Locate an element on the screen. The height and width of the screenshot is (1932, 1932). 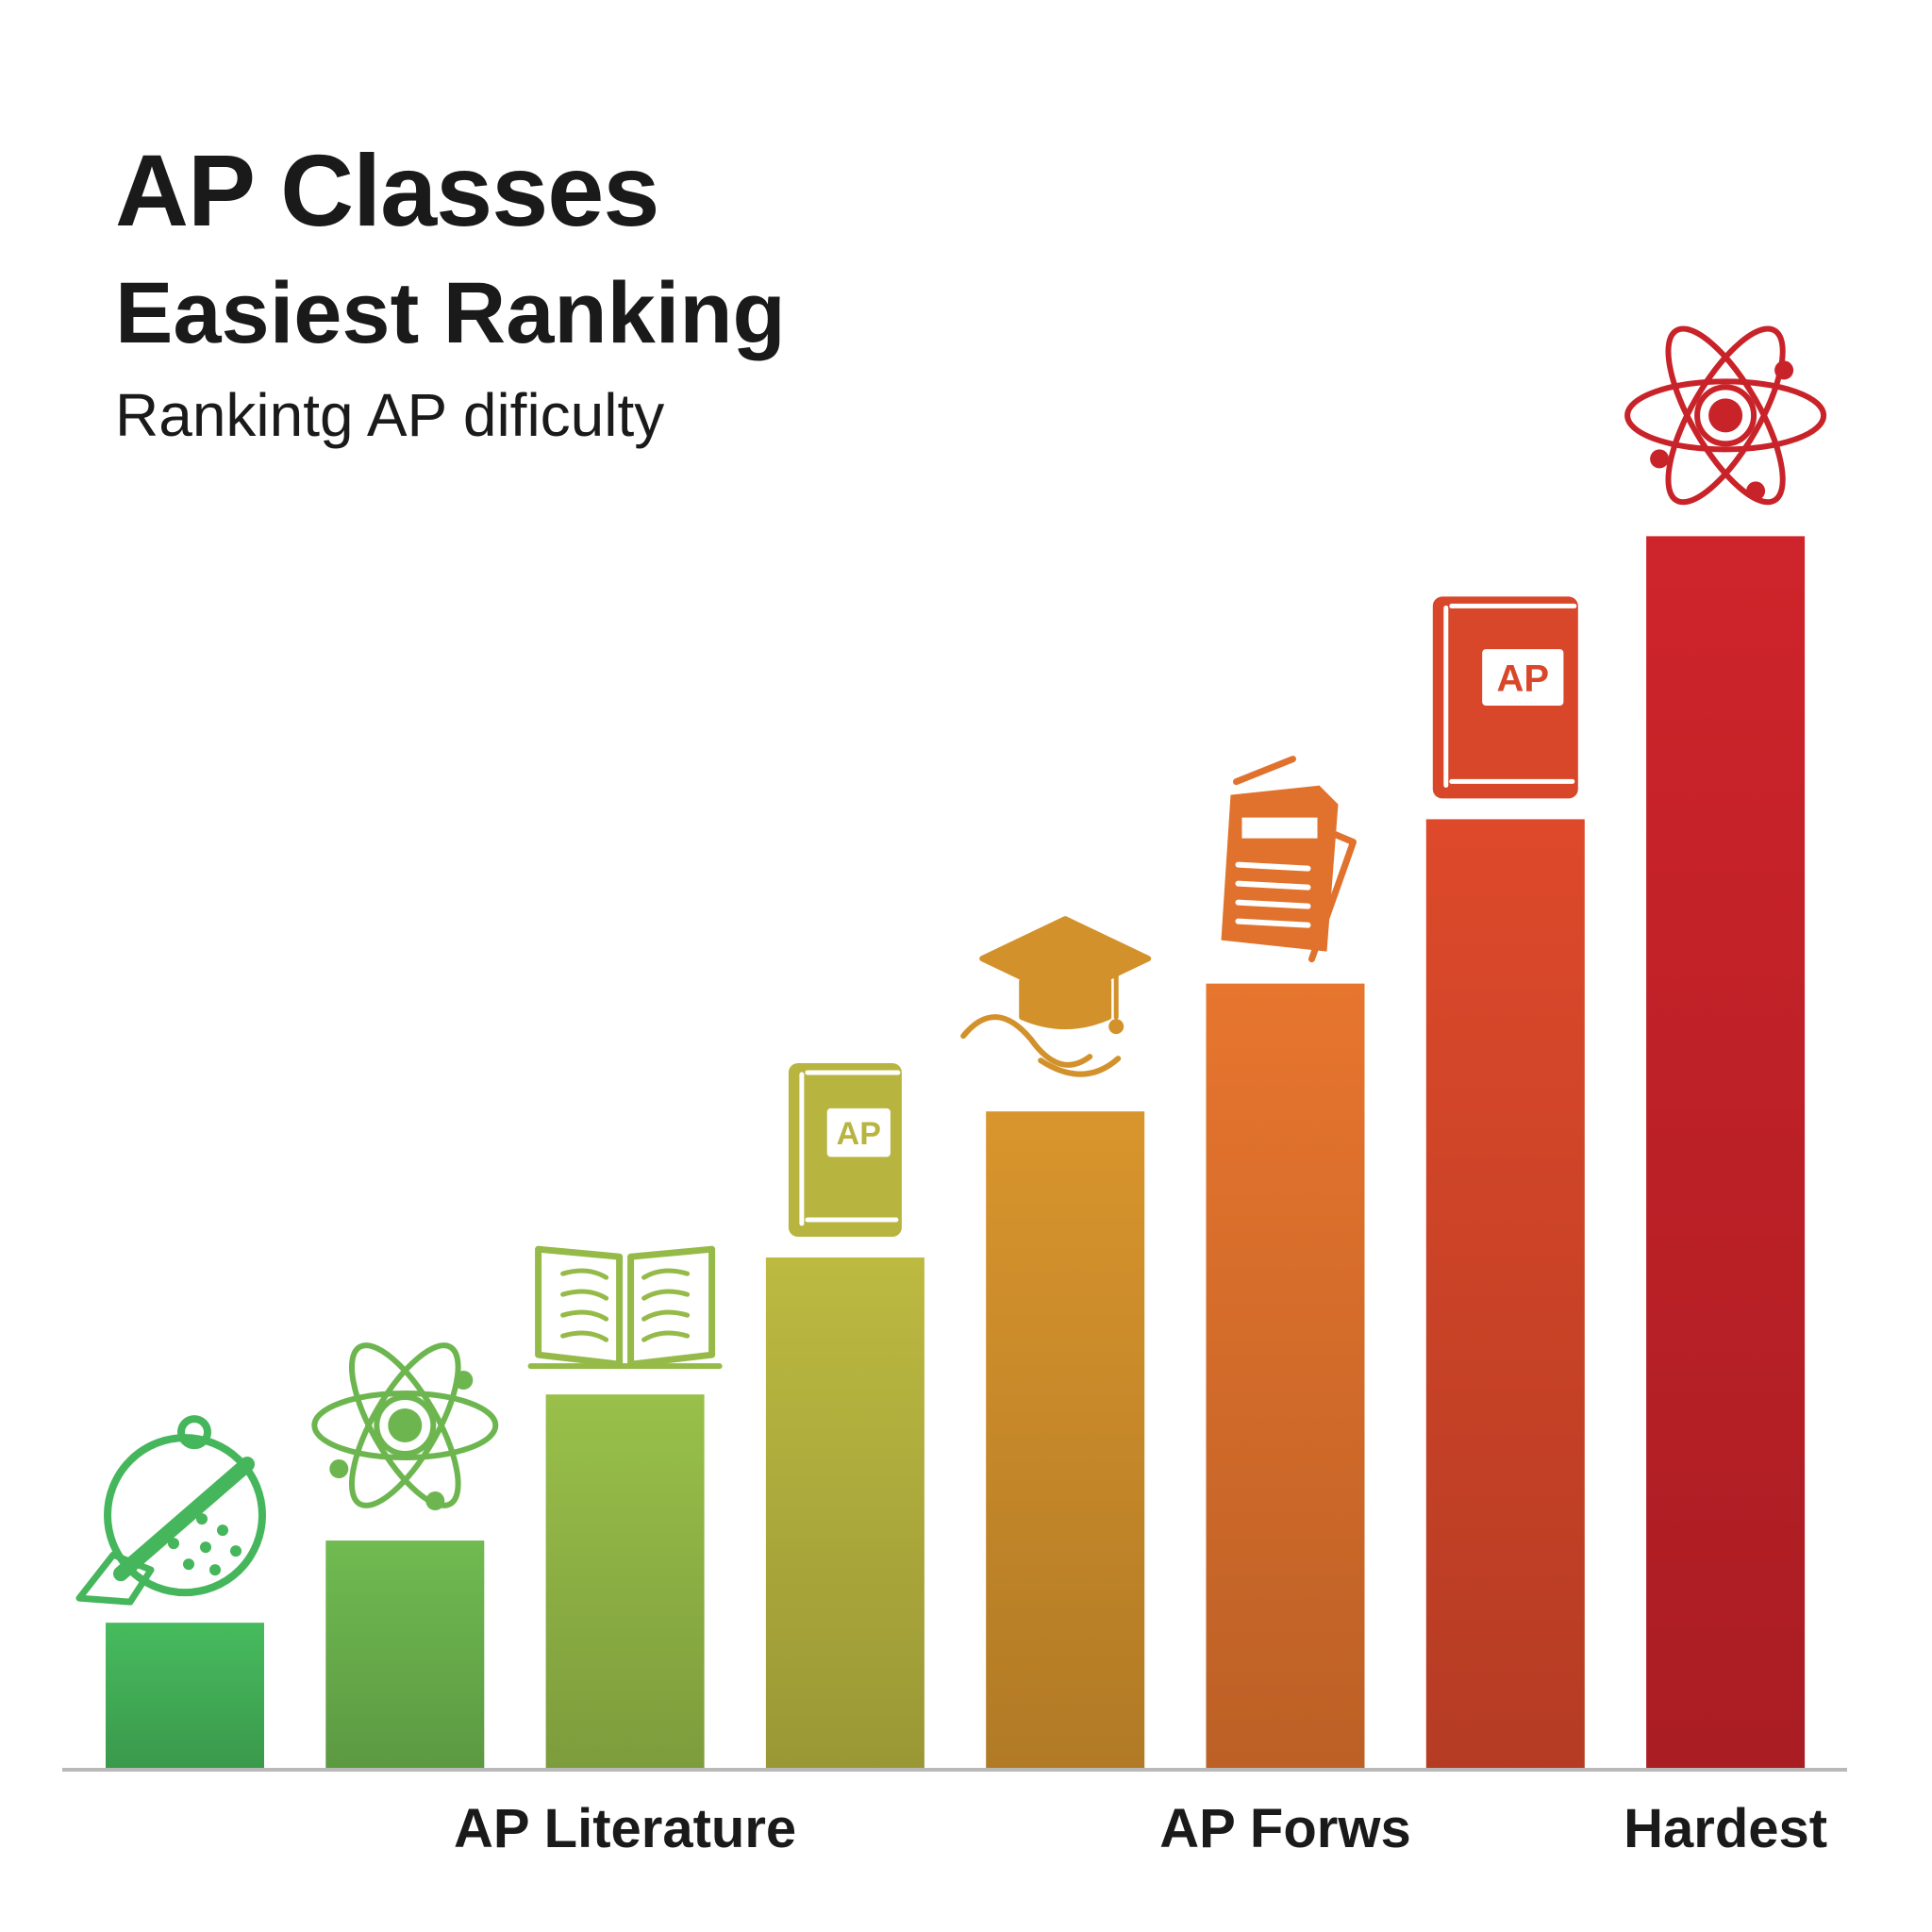
bar-label-hardest: Hardest is located at coordinates (1726, 1829).